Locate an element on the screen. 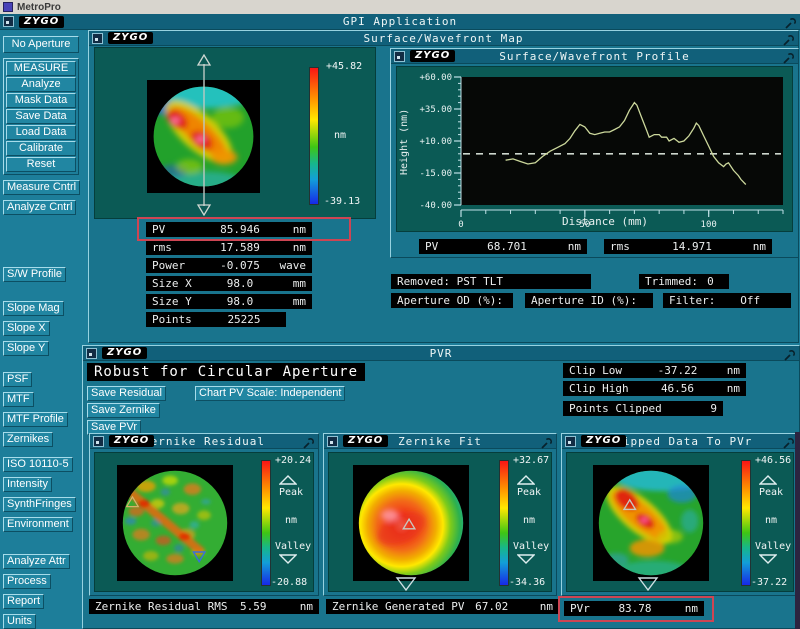 The width and height of the screenshot is (800, 629). map-window-titlebar: ZYGO Surface/Wavefront Map is located at coordinates (443, 38).